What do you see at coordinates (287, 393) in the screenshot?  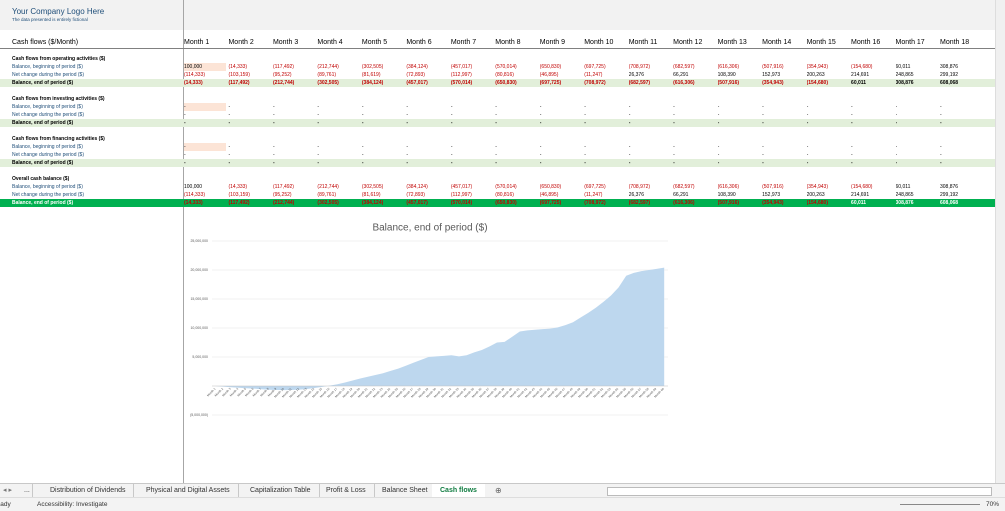 I see `x-tick-label: Month 11` at bounding box center [287, 393].